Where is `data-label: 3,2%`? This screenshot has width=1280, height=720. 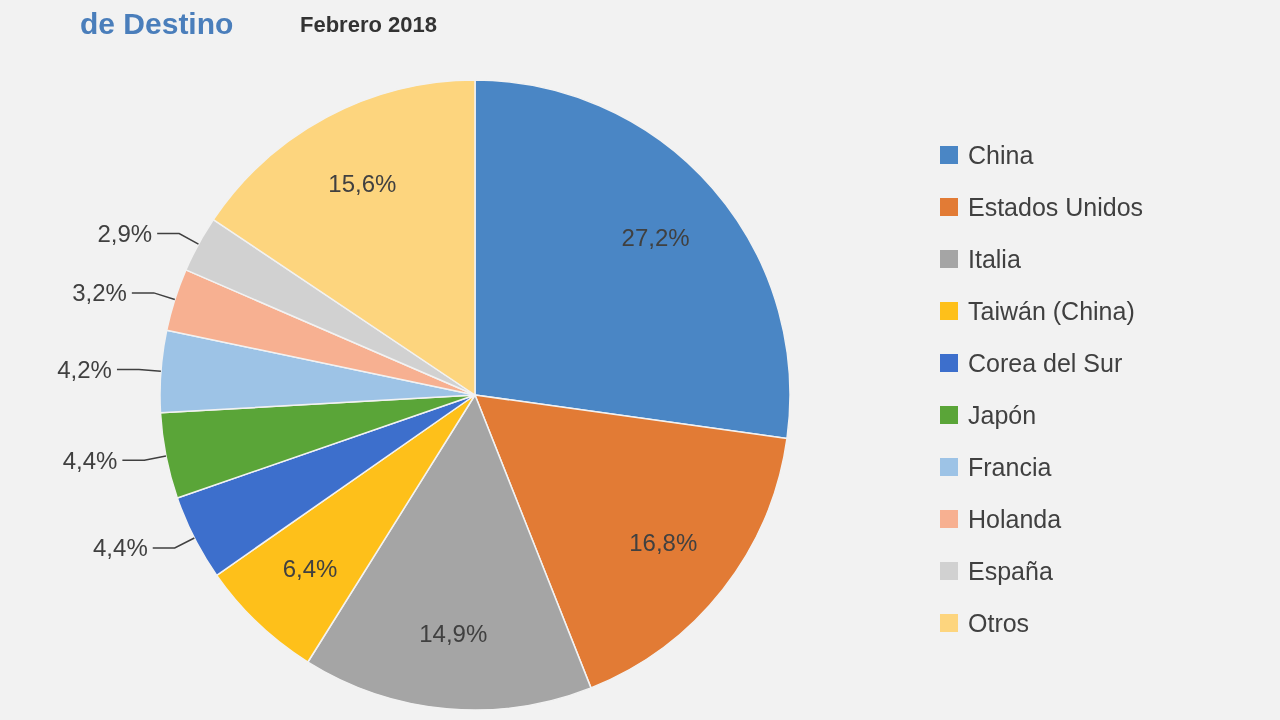 data-label: 3,2% is located at coordinates (99, 293).